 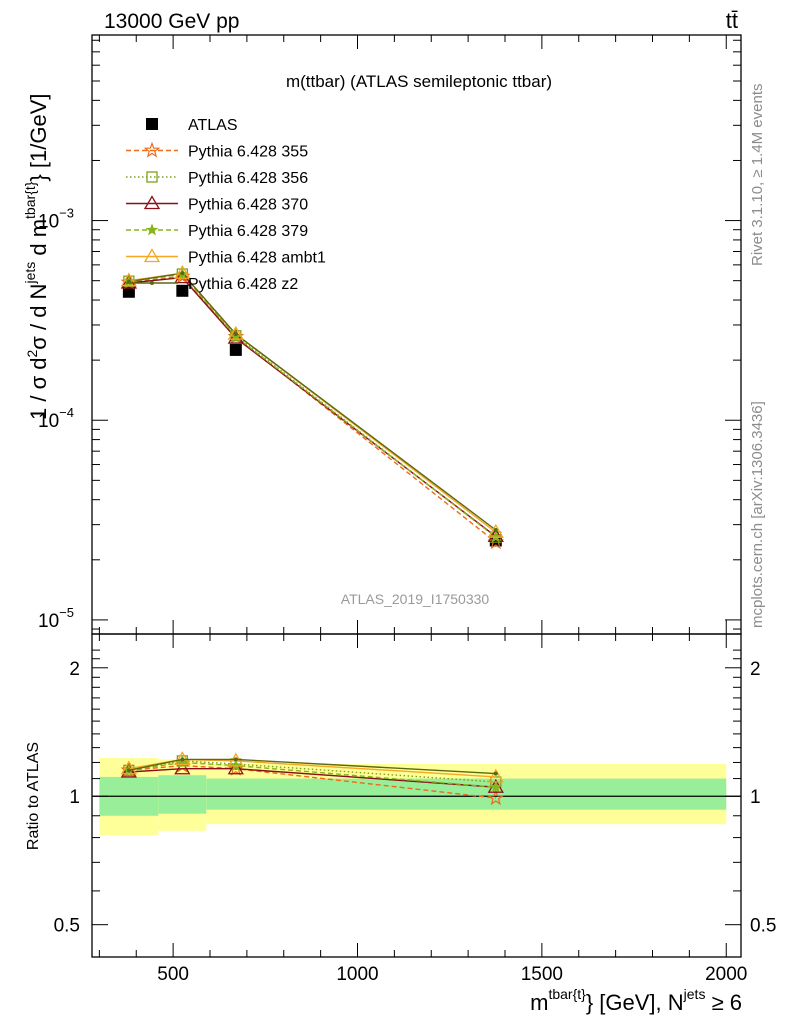 I want to click on x-tick-label-500: 500, so click(x=173, y=974).